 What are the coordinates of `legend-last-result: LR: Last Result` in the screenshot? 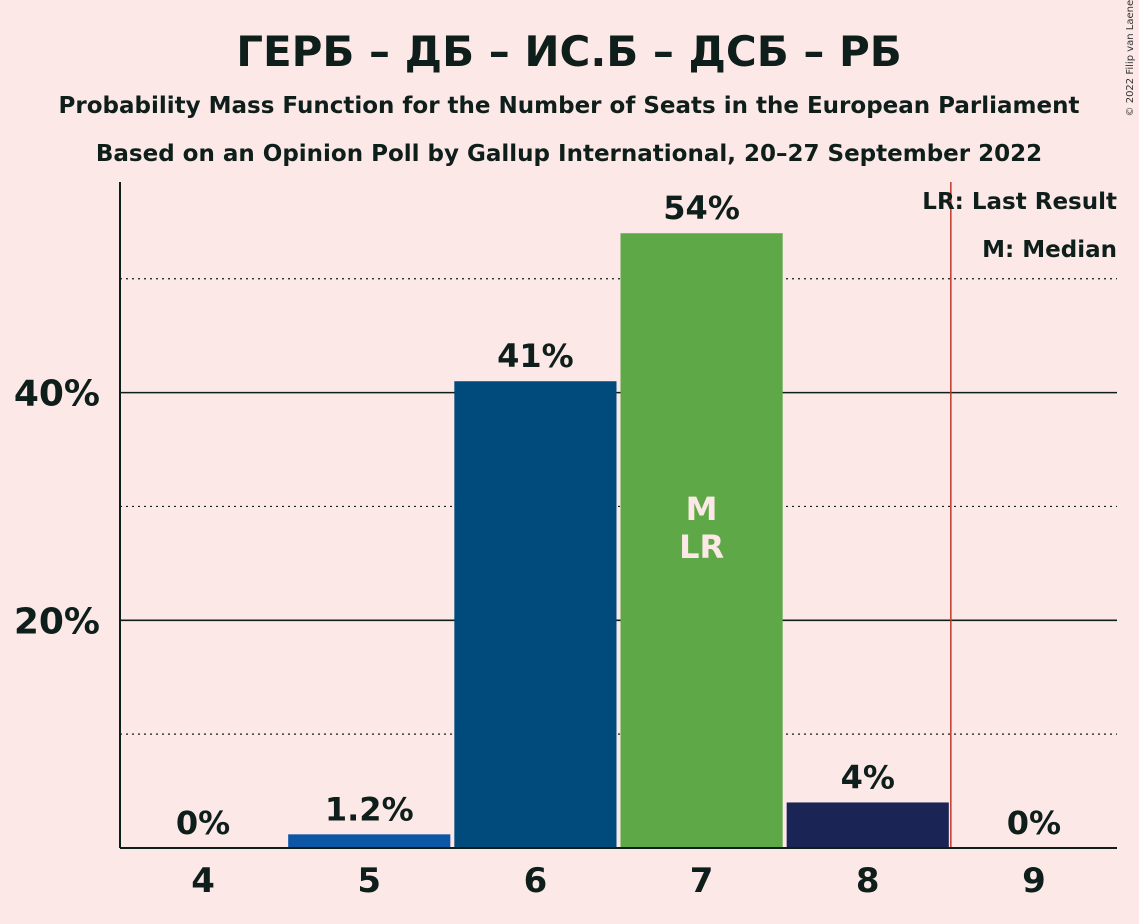 It's located at (1019, 202).